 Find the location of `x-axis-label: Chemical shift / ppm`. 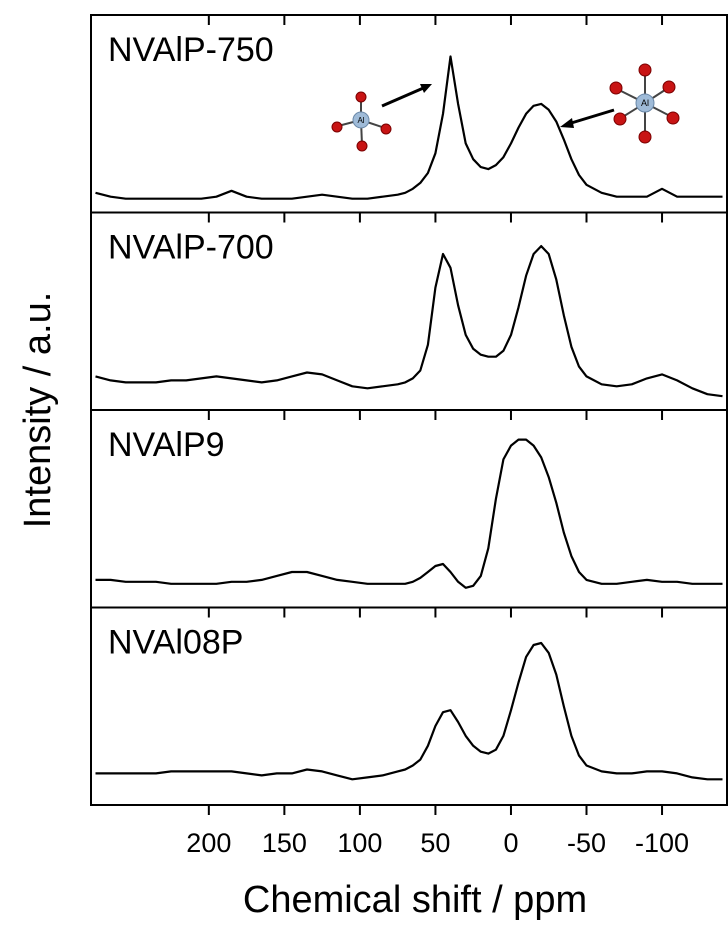

x-axis-label: Chemical shift / ppm is located at coordinates (415, 900).